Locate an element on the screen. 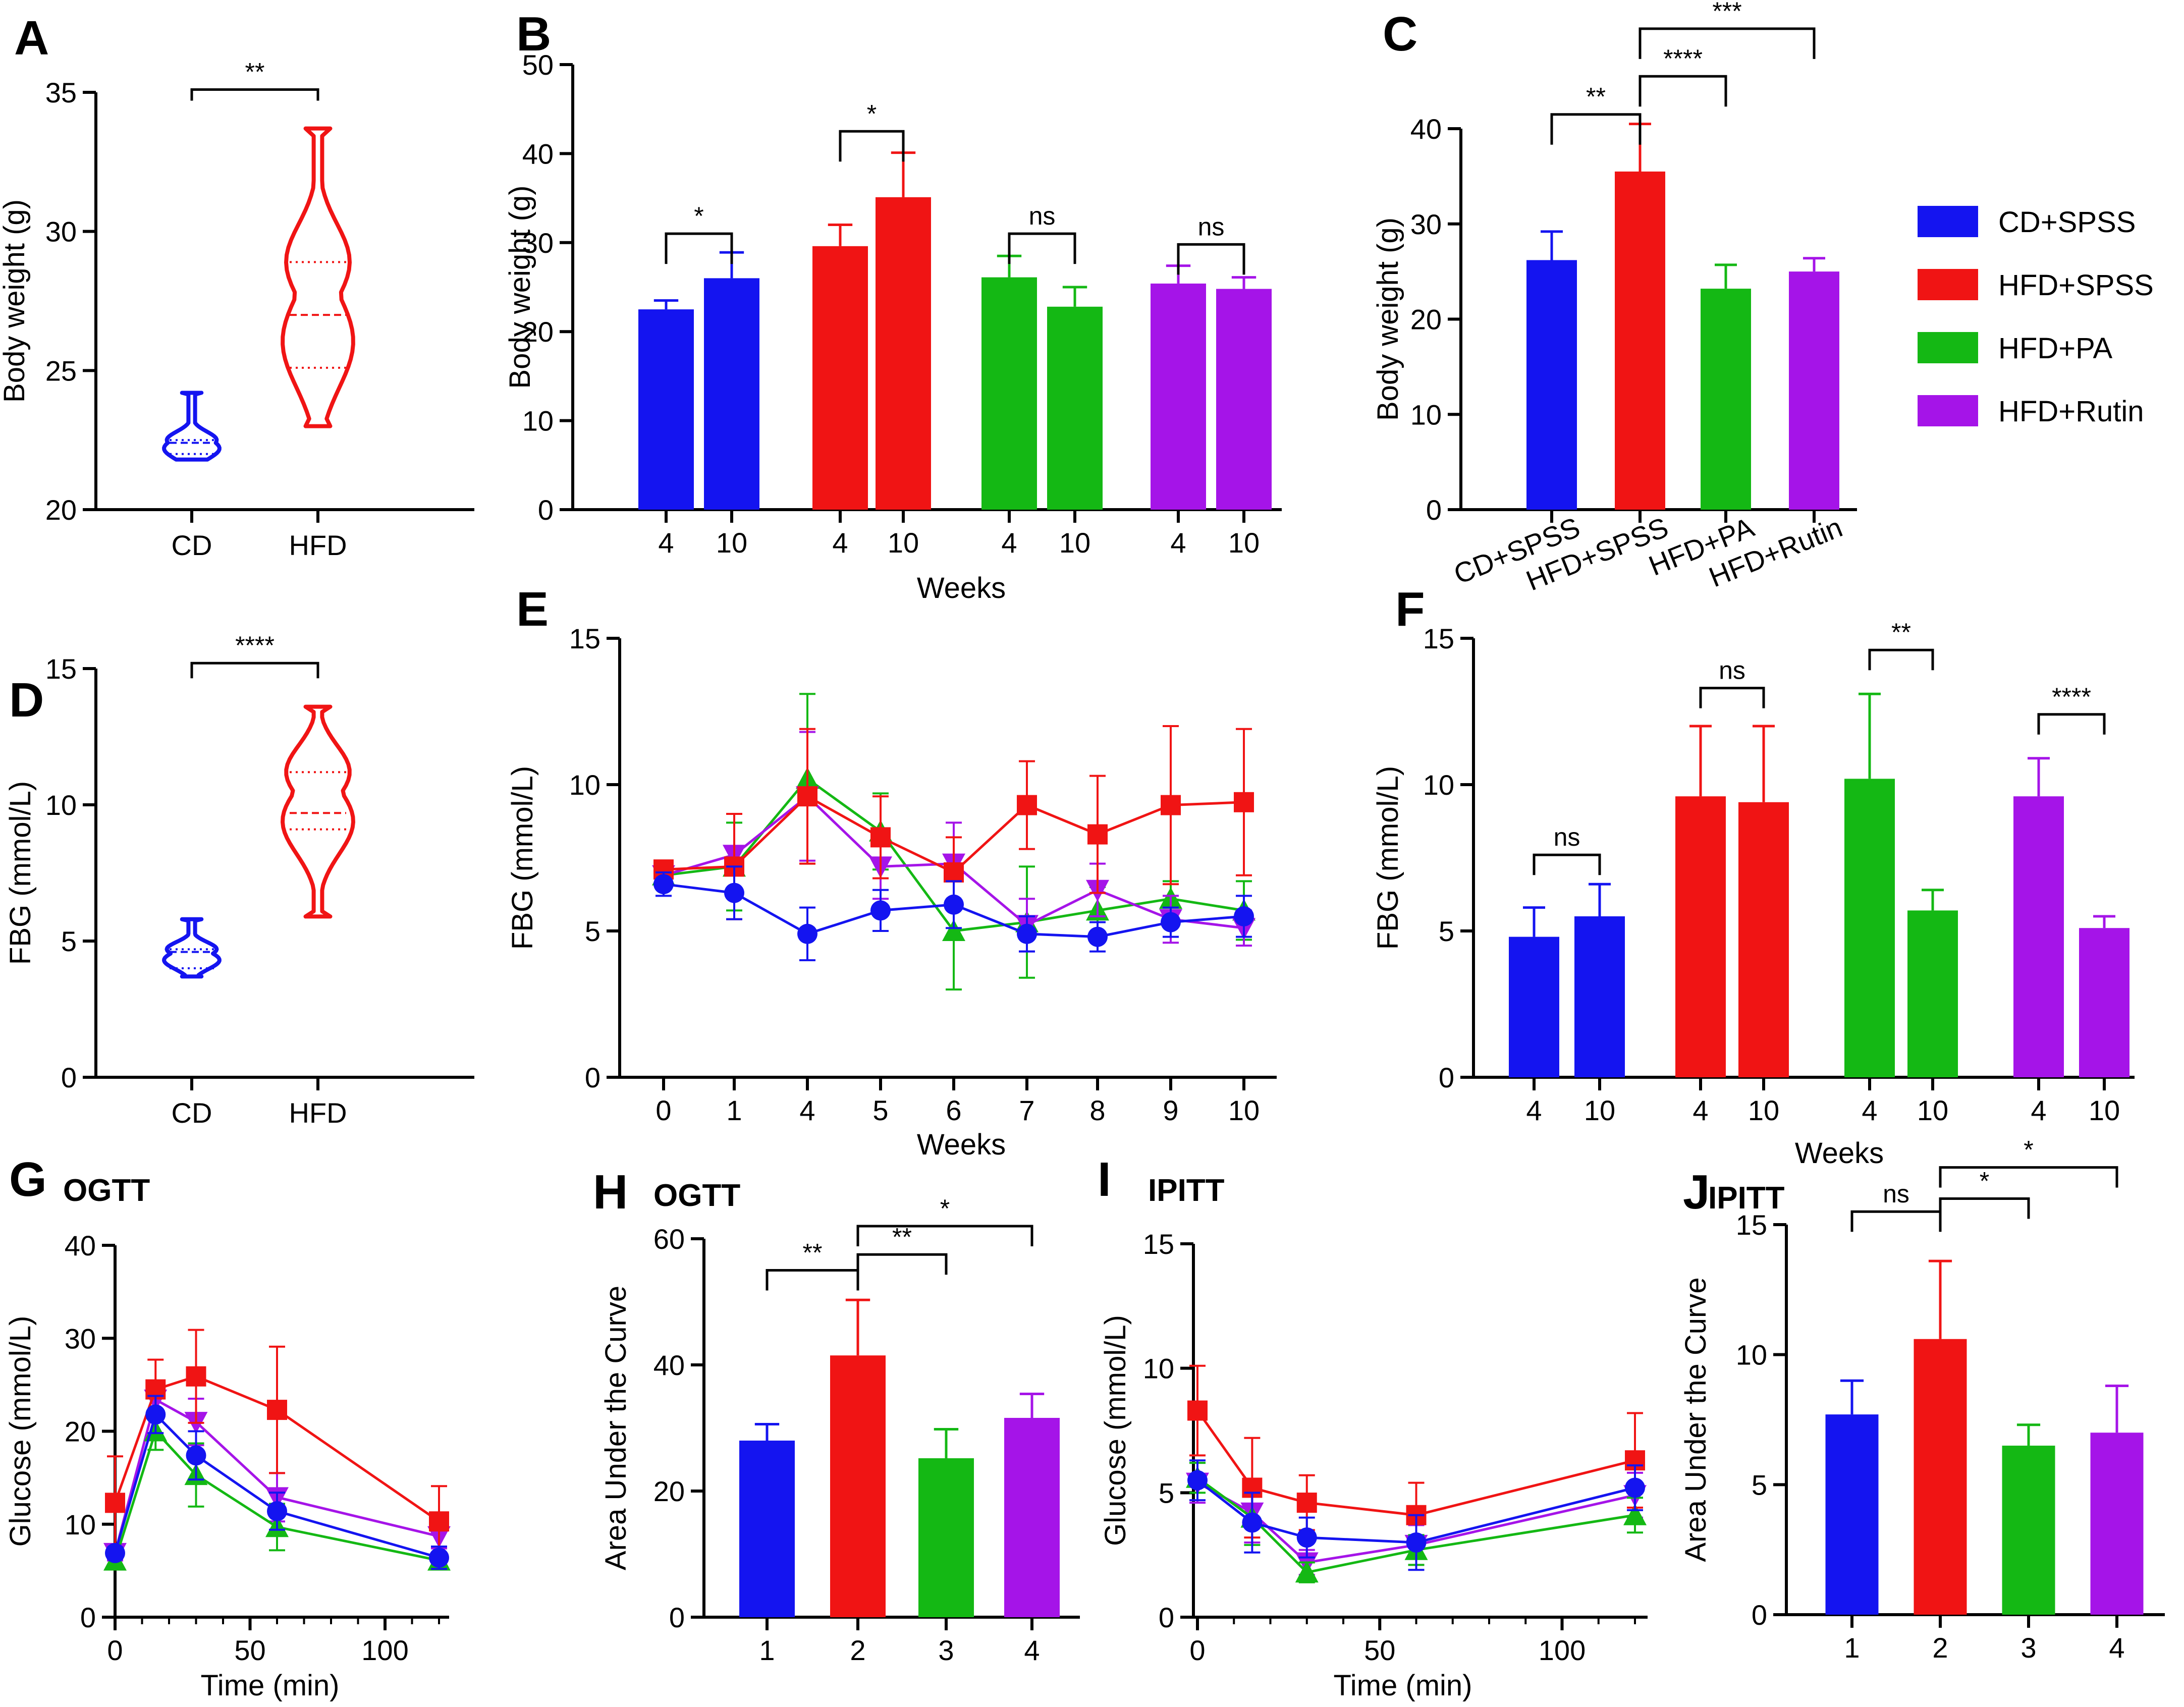 Image resolution: width=2184 pixels, height=1707 pixels. legend-label-cd-spss: CD+SPSS is located at coordinates (2067, 223).